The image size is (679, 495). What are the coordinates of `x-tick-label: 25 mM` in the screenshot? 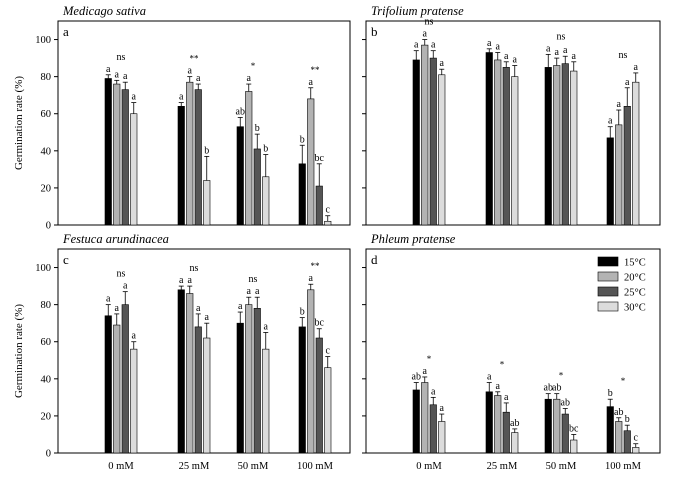 It's located at (194, 466).